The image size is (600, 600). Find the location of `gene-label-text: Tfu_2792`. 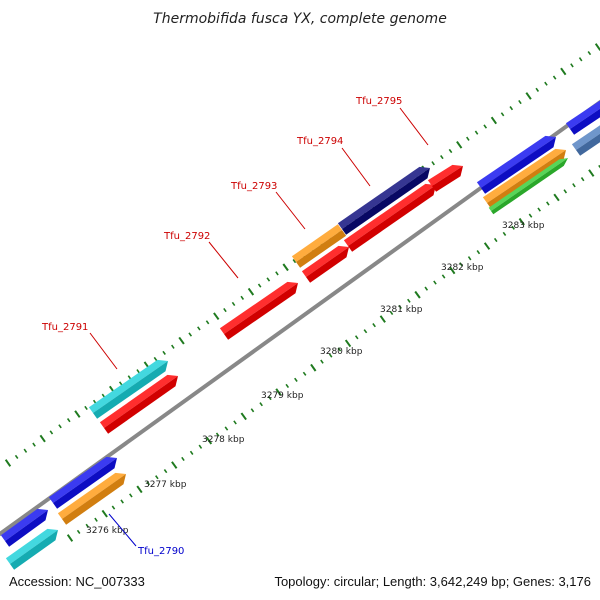

gene-label-text: Tfu_2792 is located at coordinates (186, 236).